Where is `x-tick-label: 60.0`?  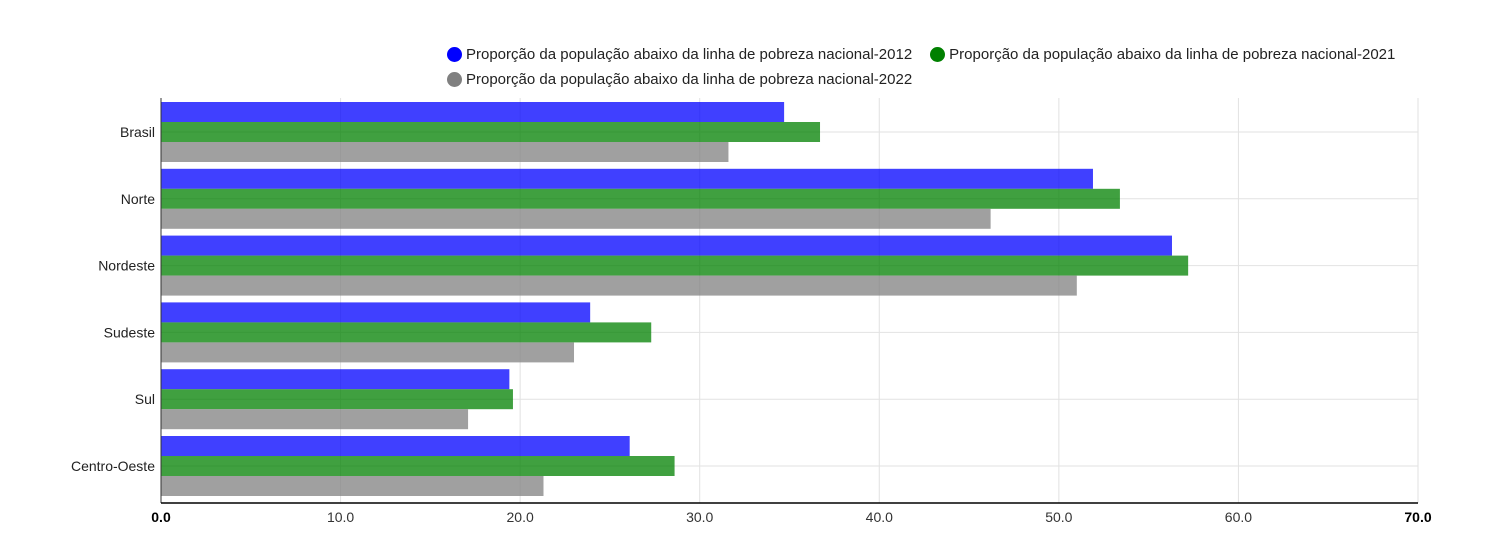
x-tick-label: 60.0 is located at coordinates (1238, 517).